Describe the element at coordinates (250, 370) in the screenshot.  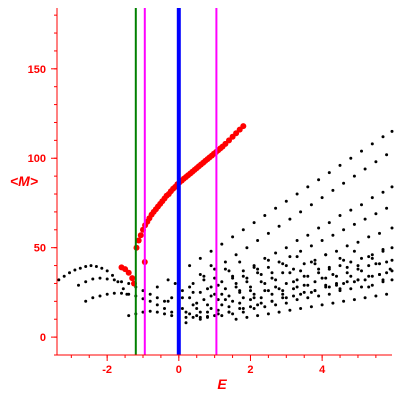
I see `x-tick-label: 2` at that location.